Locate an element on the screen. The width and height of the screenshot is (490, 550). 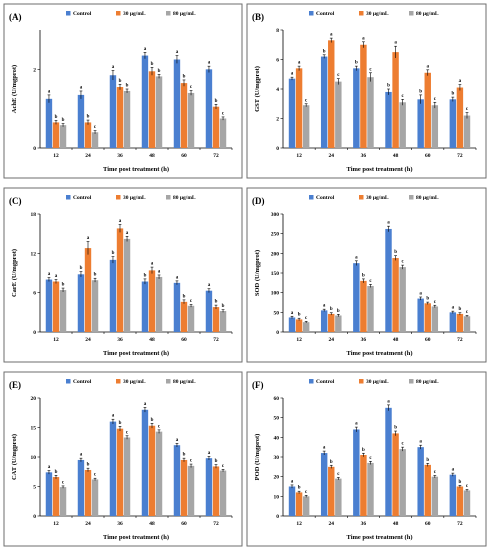
y-tick-label: 5 is located at coordinates (34, 488).